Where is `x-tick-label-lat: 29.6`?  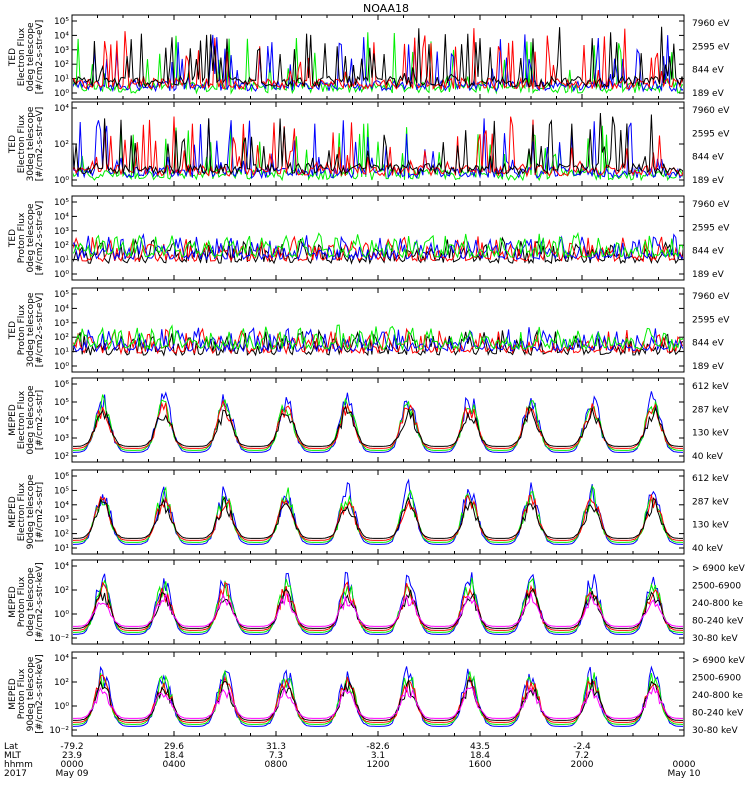
x-tick-label-lat: 29.6 is located at coordinates (174, 747).